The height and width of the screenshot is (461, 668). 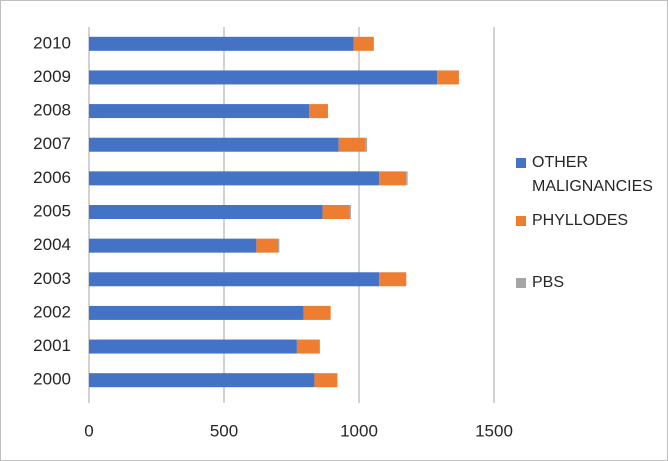 I want to click on y-tick-label: 2006, so click(x=52, y=177).